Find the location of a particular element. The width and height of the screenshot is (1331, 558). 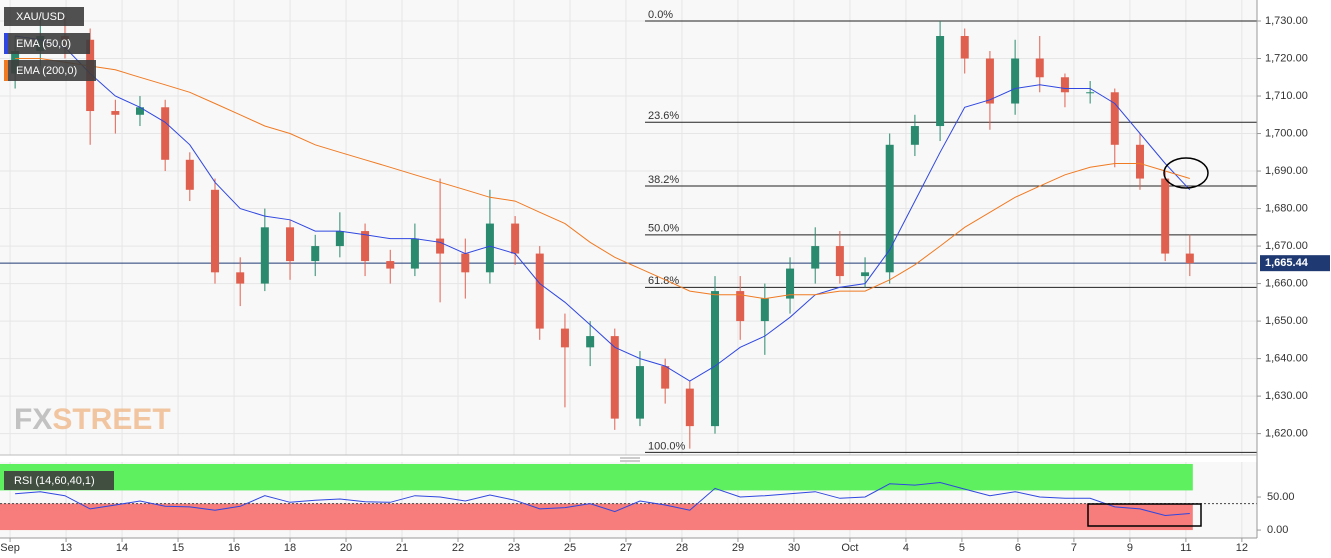

last-price-label: 1,665.44 is located at coordinates (1287, 263).